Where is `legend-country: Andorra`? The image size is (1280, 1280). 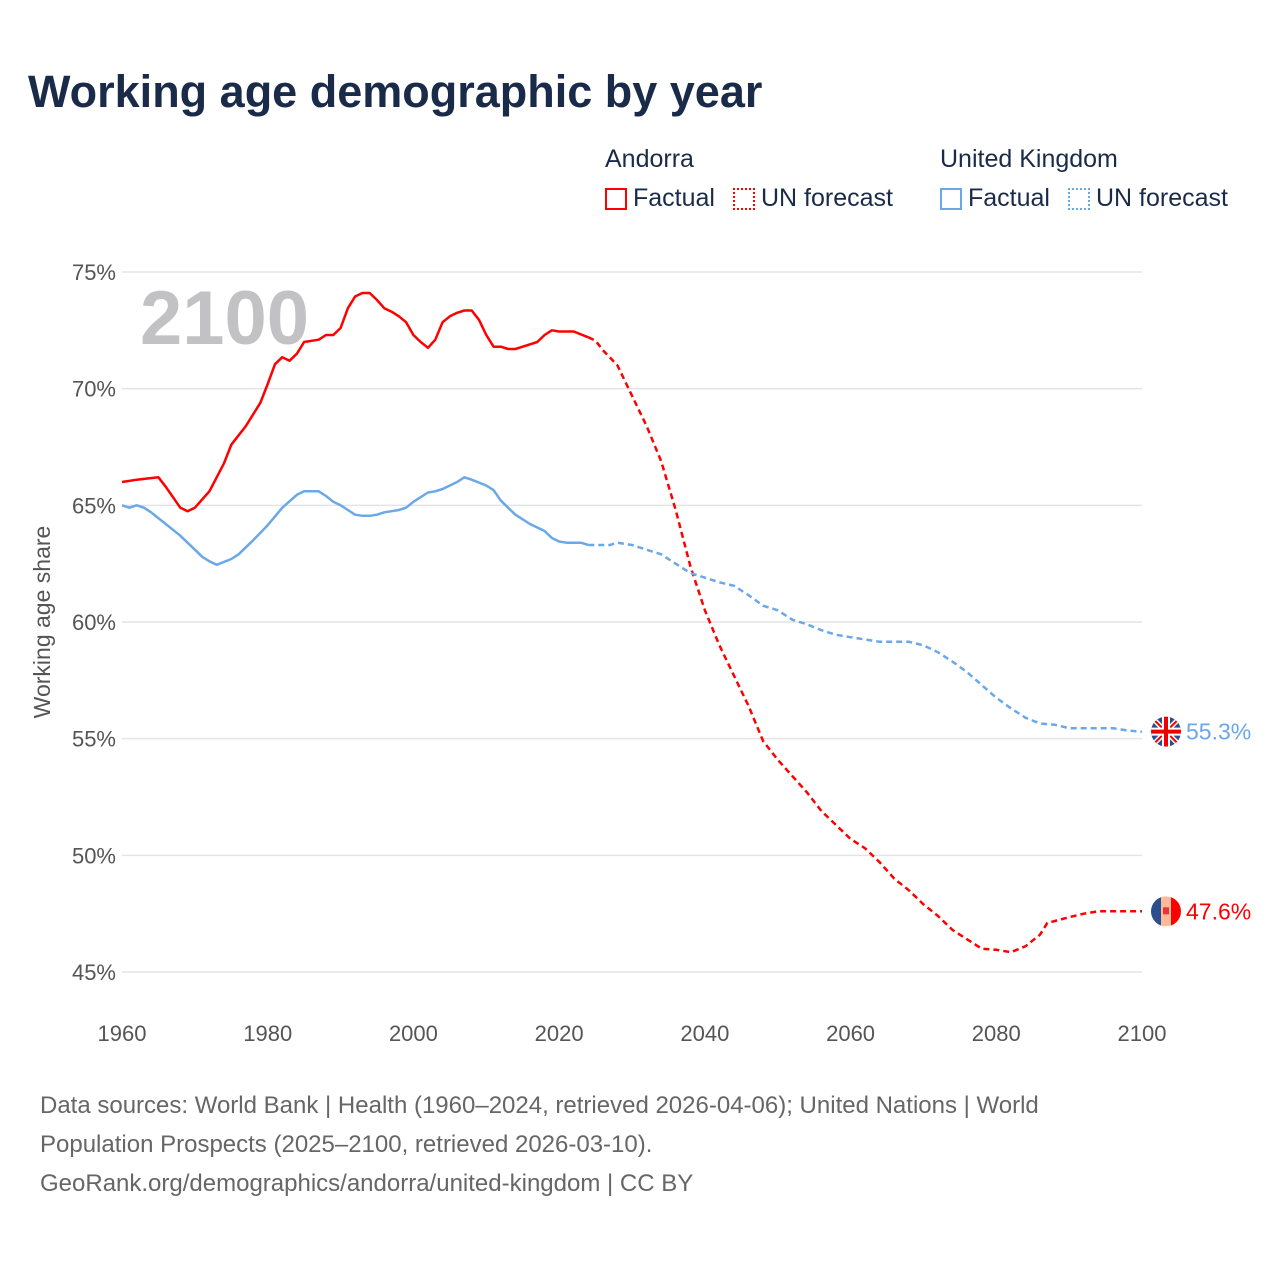
legend-country: Andorra is located at coordinates (649, 159).